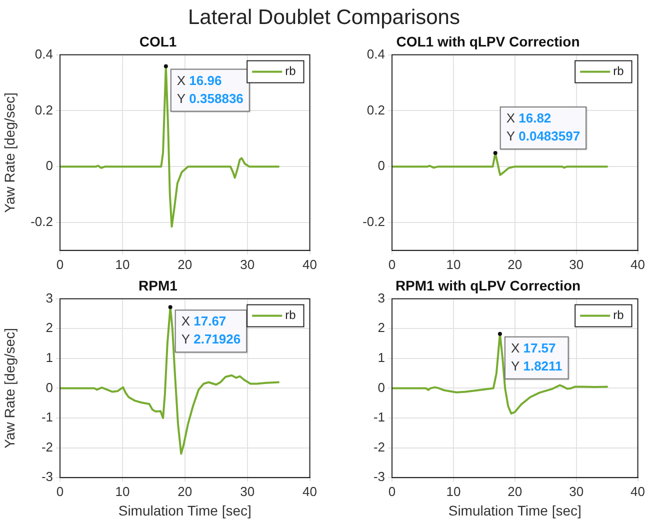  I want to click on chart-title: COL1, so click(158, 41).